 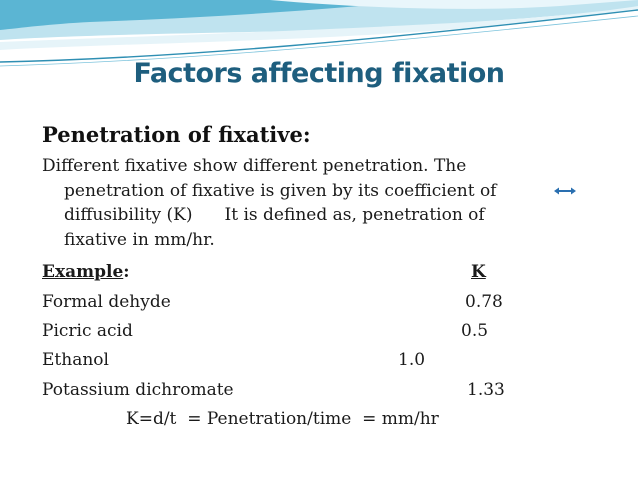 What do you see at coordinates (176, 134) in the screenshot?
I see `section-heading: Penetration of fixative:` at bounding box center [176, 134].